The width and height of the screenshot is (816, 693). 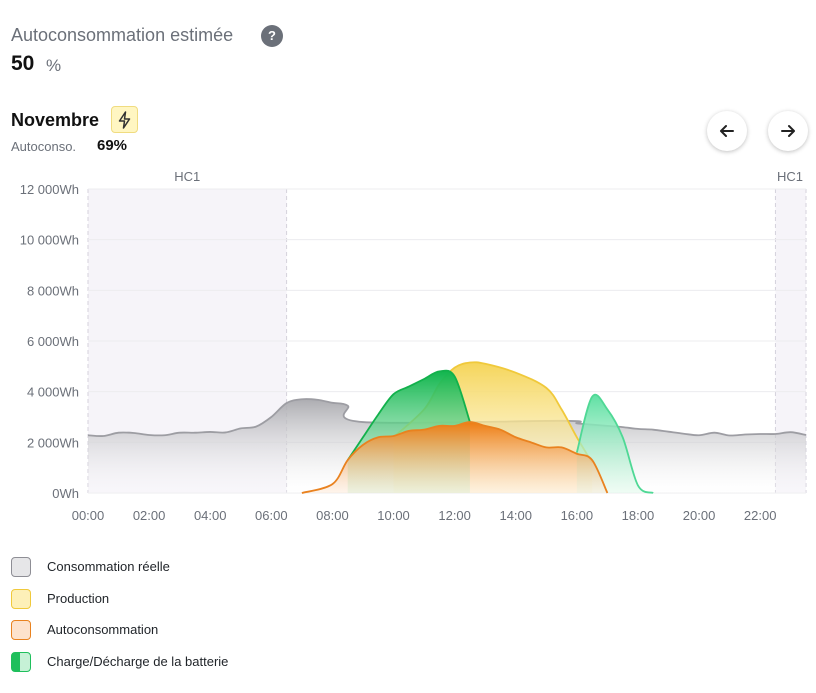 What do you see at coordinates (21, 662) in the screenshot?
I see `legend-swatch-batterie` at bounding box center [21, 662].